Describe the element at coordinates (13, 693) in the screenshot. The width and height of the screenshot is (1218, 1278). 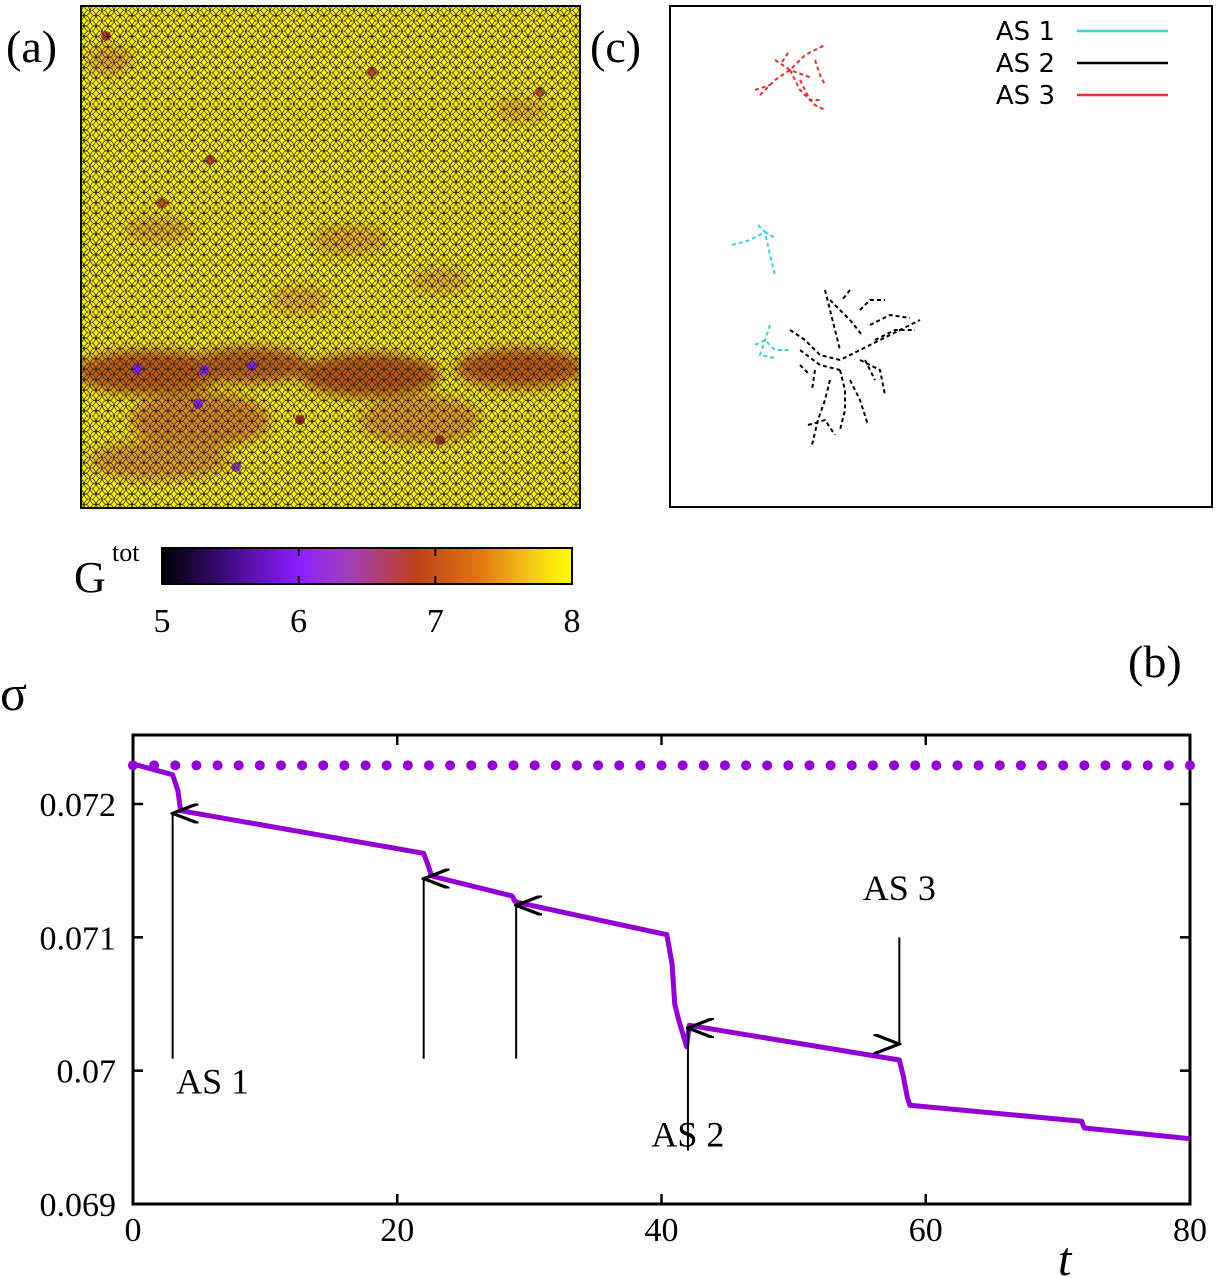
I see `y-axis-label: σ` at that location.